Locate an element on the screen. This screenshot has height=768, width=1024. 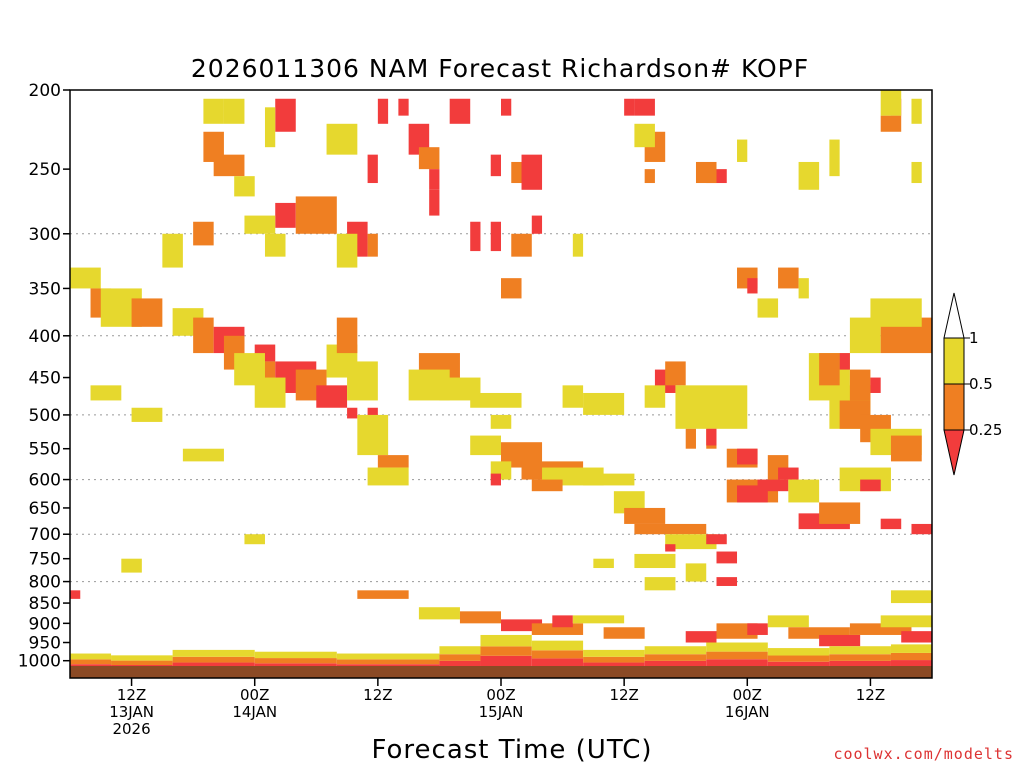
colorbar: 1 0.5 0.25 is located at coordinates (972, 384).